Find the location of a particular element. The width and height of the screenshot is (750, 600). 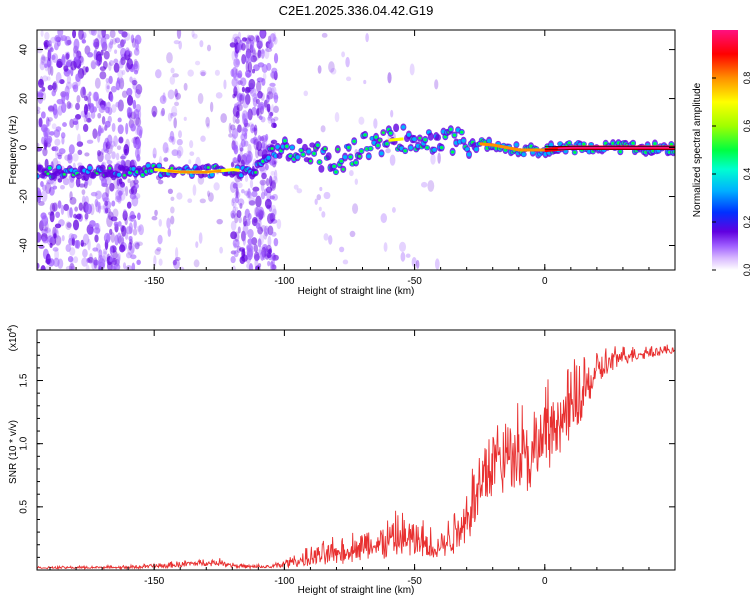

bottom-x-axis-label: Height of straight line (km) is located at coordinates (356, 590).